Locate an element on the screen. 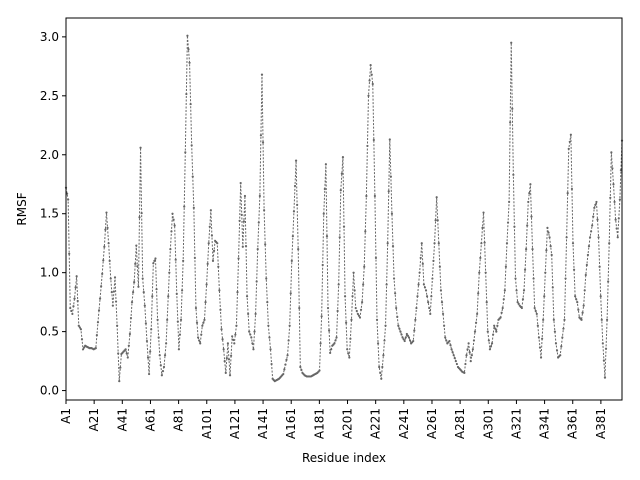 This screenshot has height=480, width=640. y-tick-label: 0.5 is located at coordinates (49, 332).